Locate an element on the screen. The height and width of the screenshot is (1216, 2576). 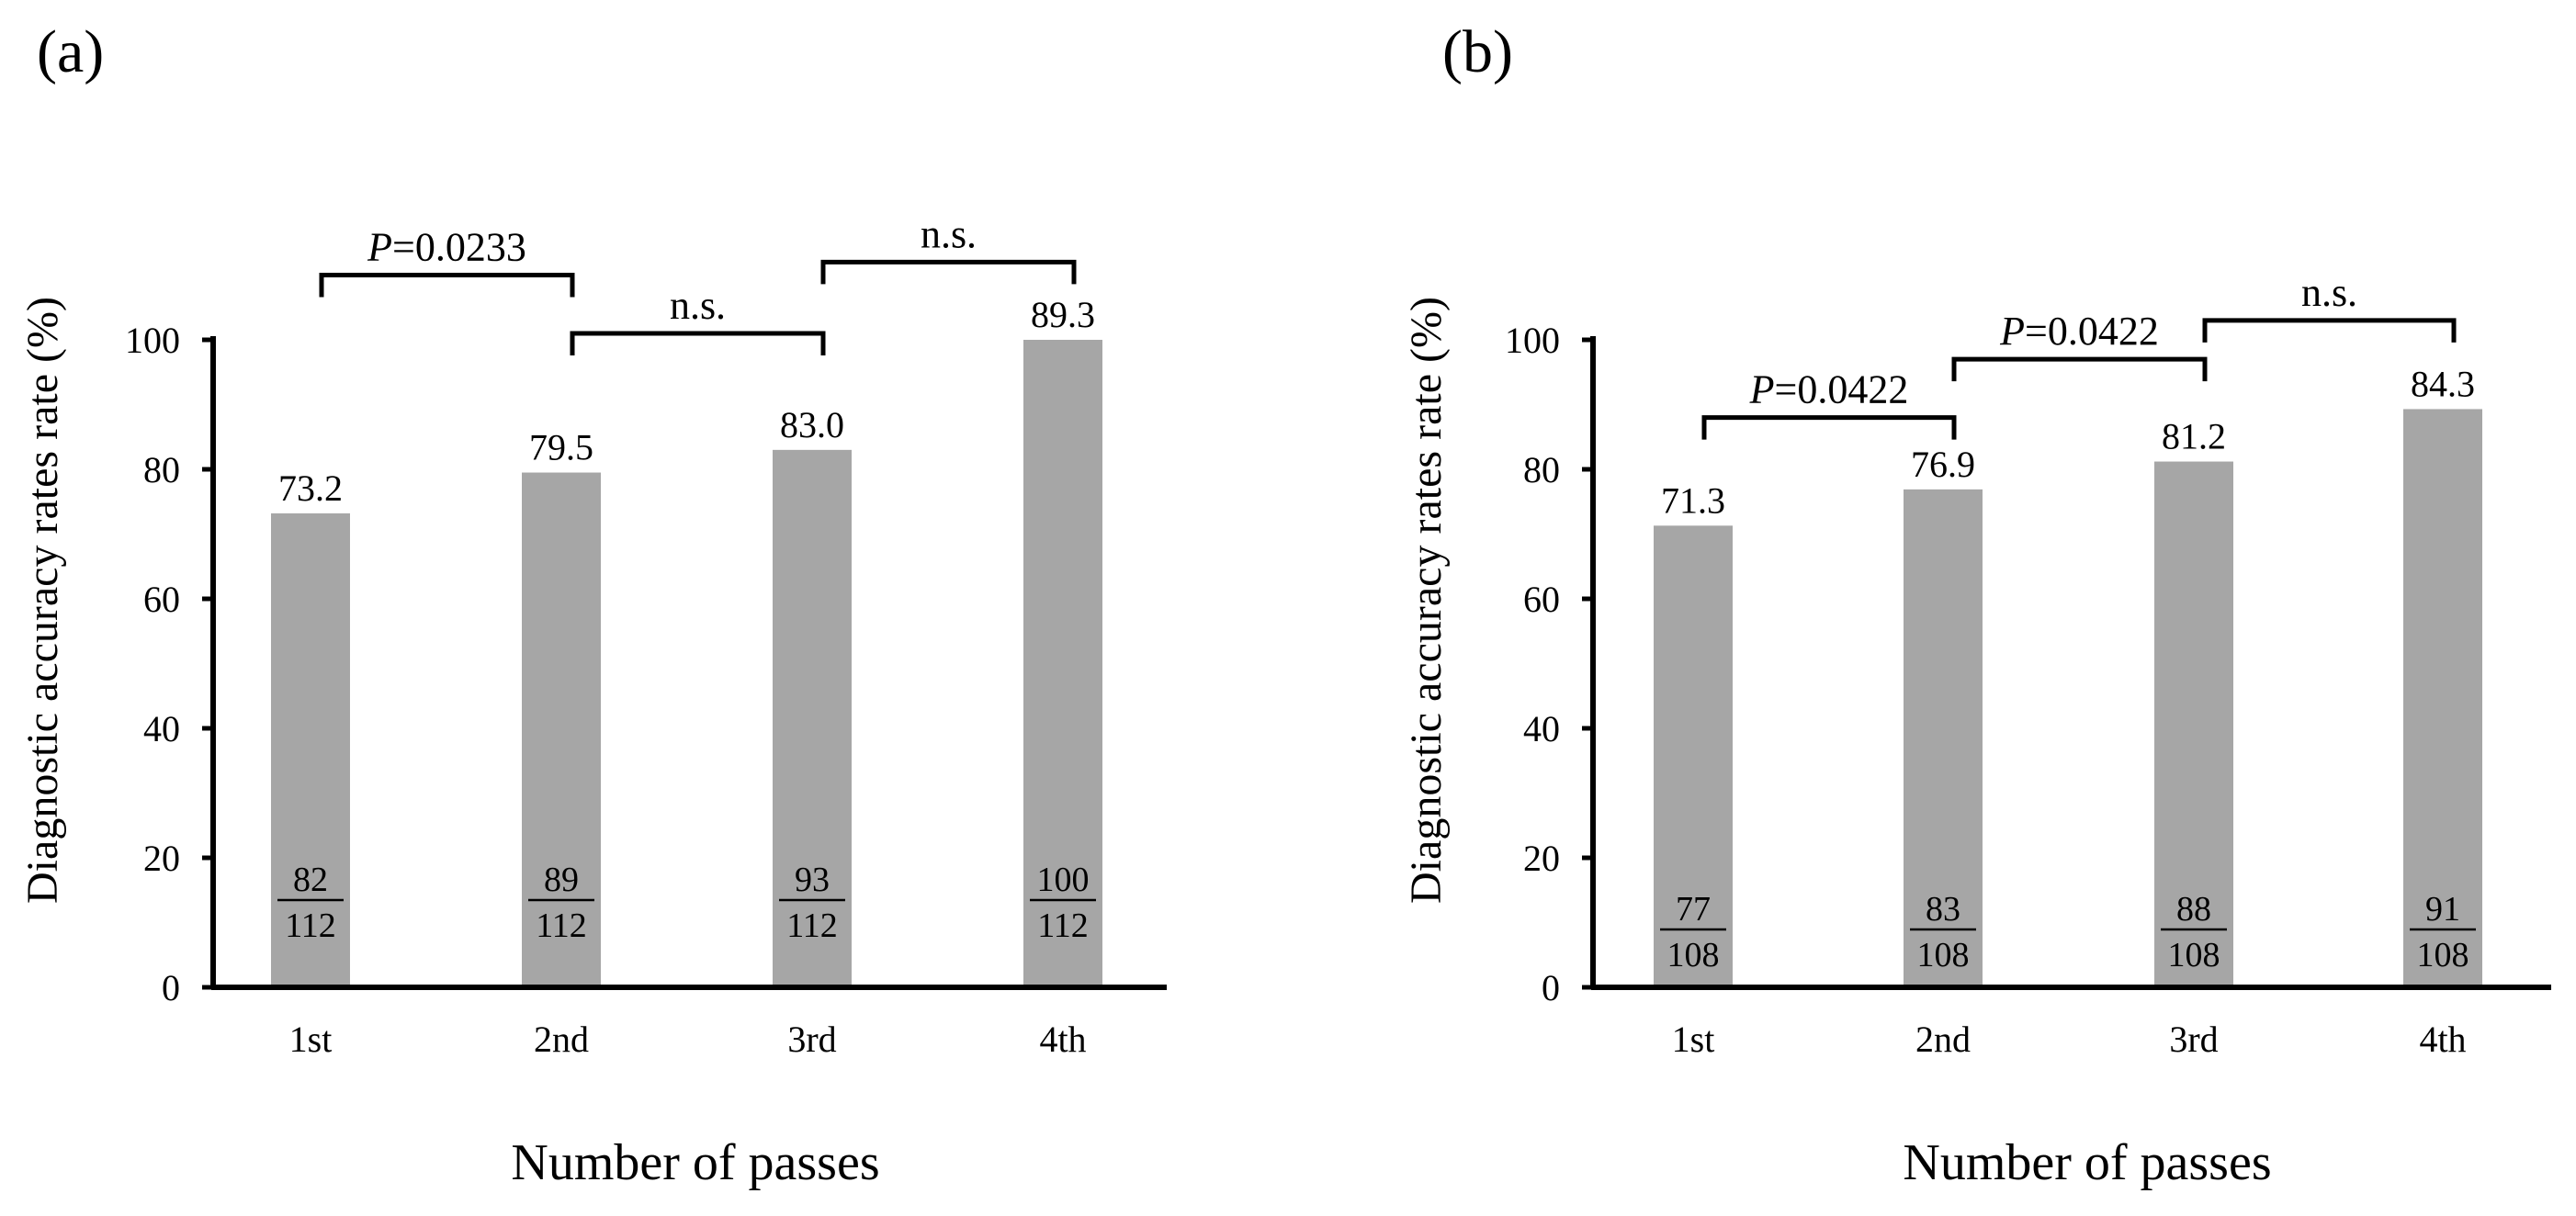
fraction-numerator: 100 is located at coordinates (1063, 880).